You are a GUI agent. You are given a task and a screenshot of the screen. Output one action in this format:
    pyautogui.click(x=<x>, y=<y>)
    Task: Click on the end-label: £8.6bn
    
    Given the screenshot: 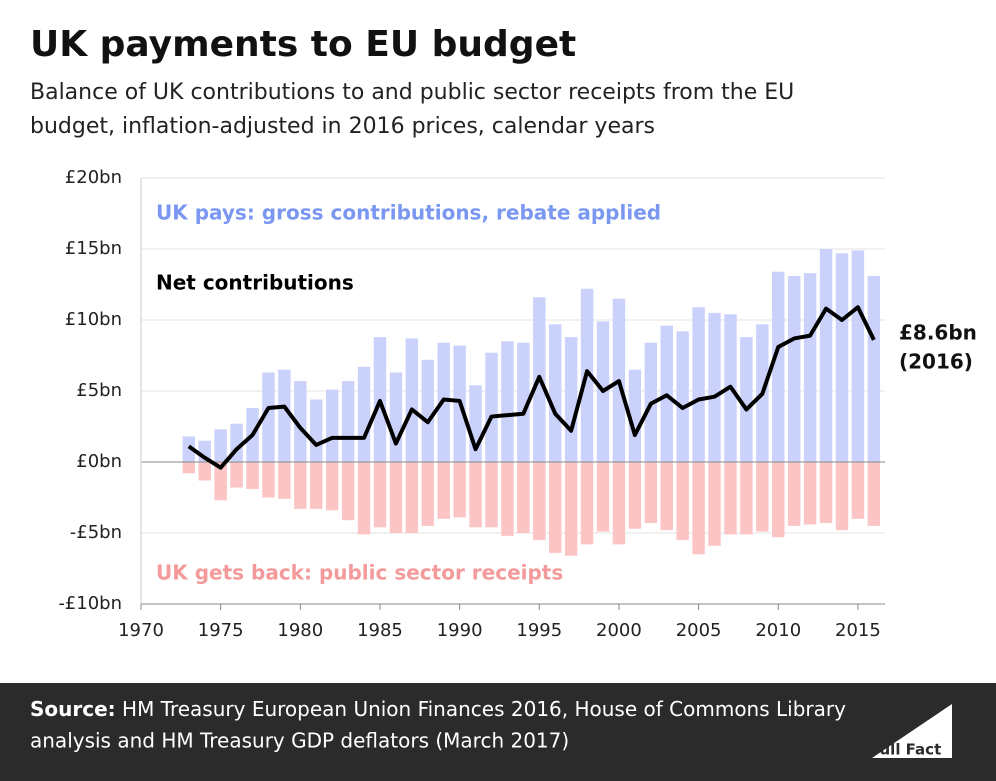 What is the action you would take?
    pyautogui.click(x=938, y=333)
    